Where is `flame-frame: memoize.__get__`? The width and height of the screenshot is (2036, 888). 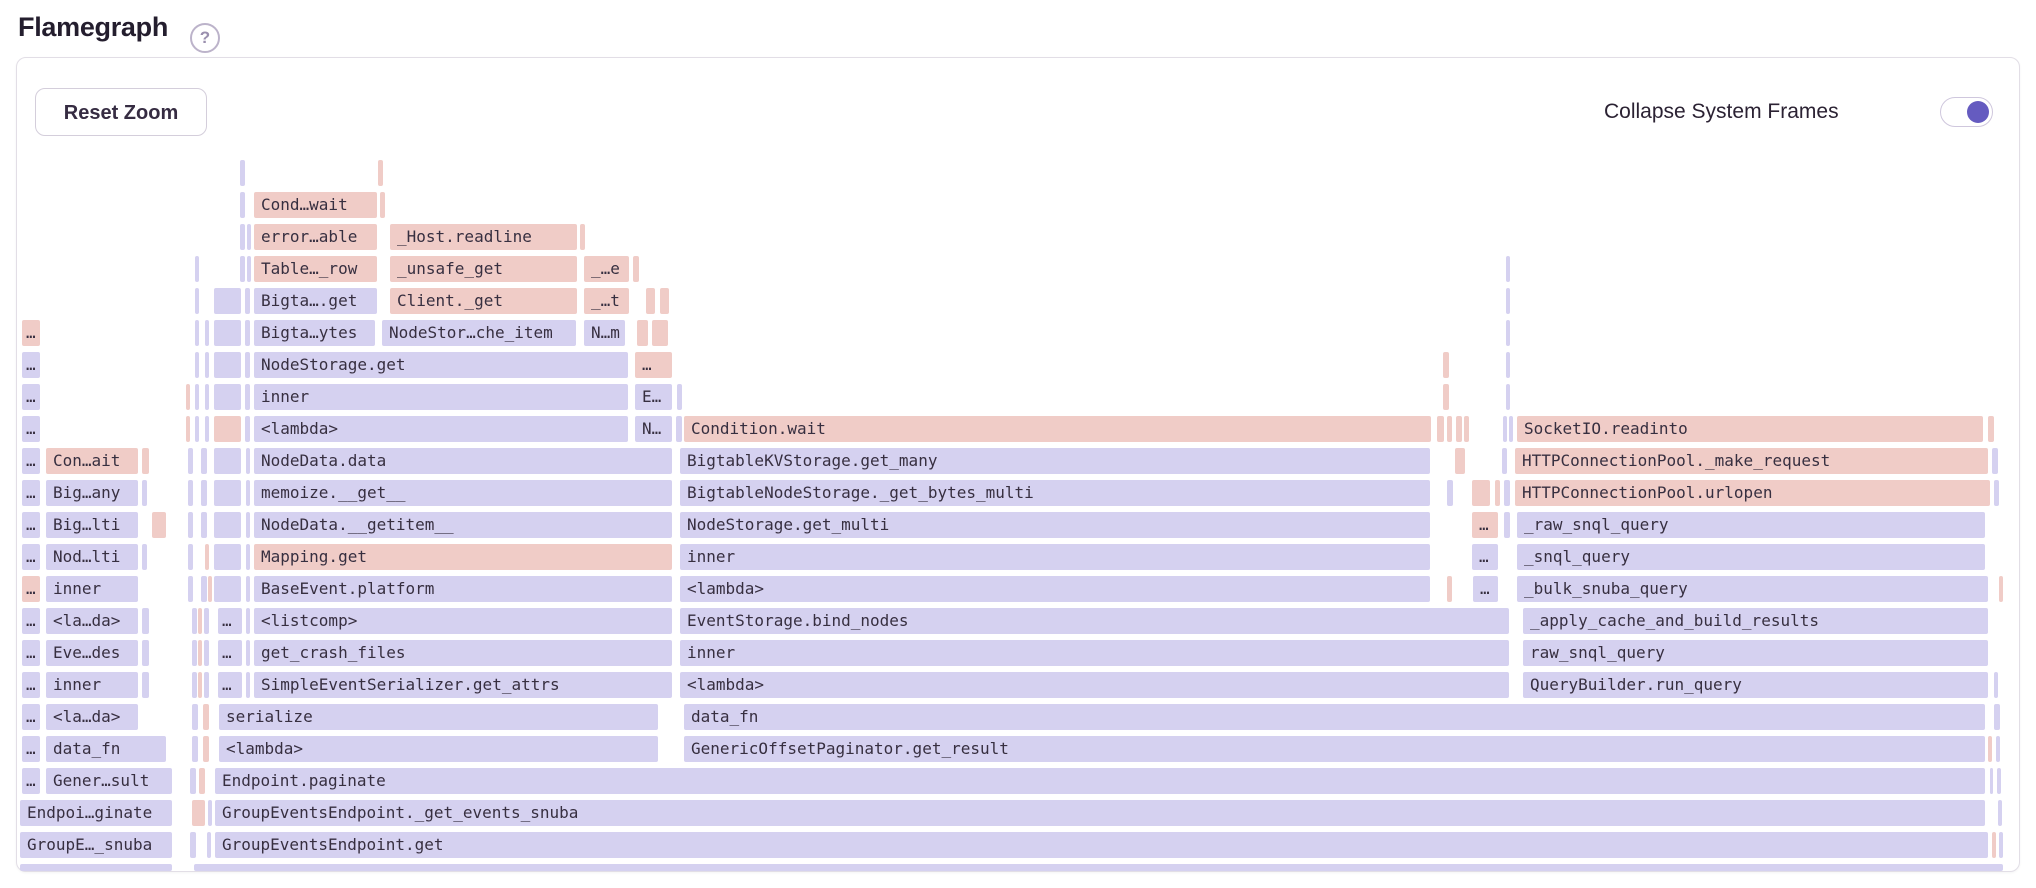
flame-frame: memoize.__get__ is located at coordinates (463, 493).